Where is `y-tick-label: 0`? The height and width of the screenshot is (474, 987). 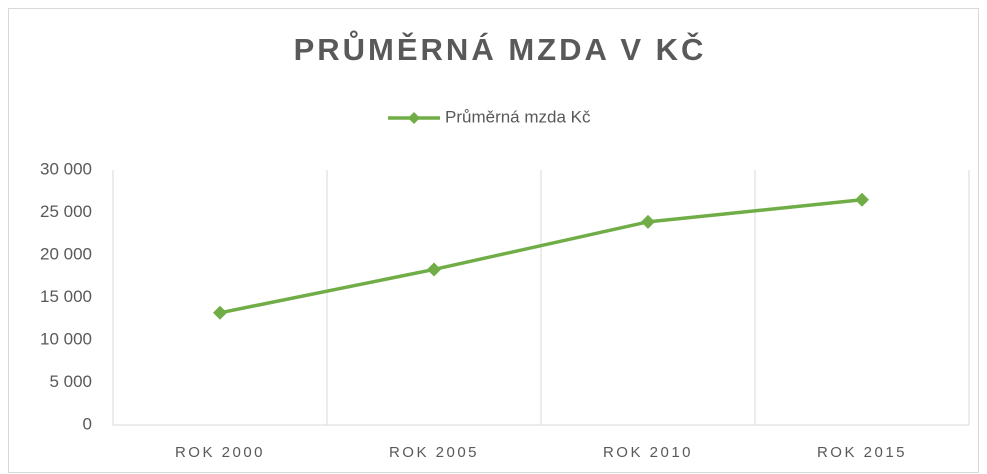
y-tick-label: 0 is located at coordinates (87, 423).